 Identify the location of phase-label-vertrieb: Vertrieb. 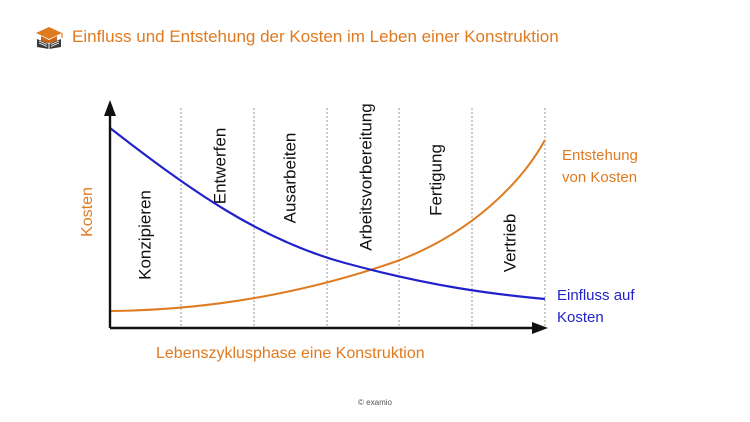
(509, 243).